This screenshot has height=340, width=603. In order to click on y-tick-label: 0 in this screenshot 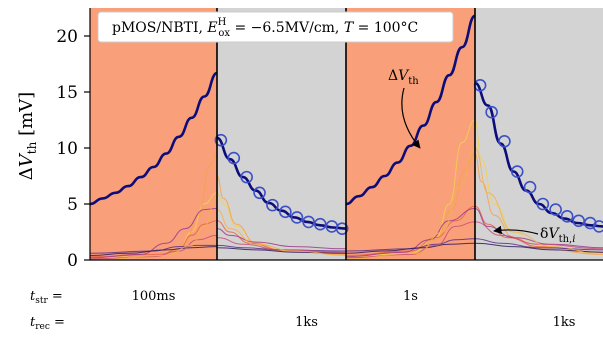, I will do `click(72, 261)`.